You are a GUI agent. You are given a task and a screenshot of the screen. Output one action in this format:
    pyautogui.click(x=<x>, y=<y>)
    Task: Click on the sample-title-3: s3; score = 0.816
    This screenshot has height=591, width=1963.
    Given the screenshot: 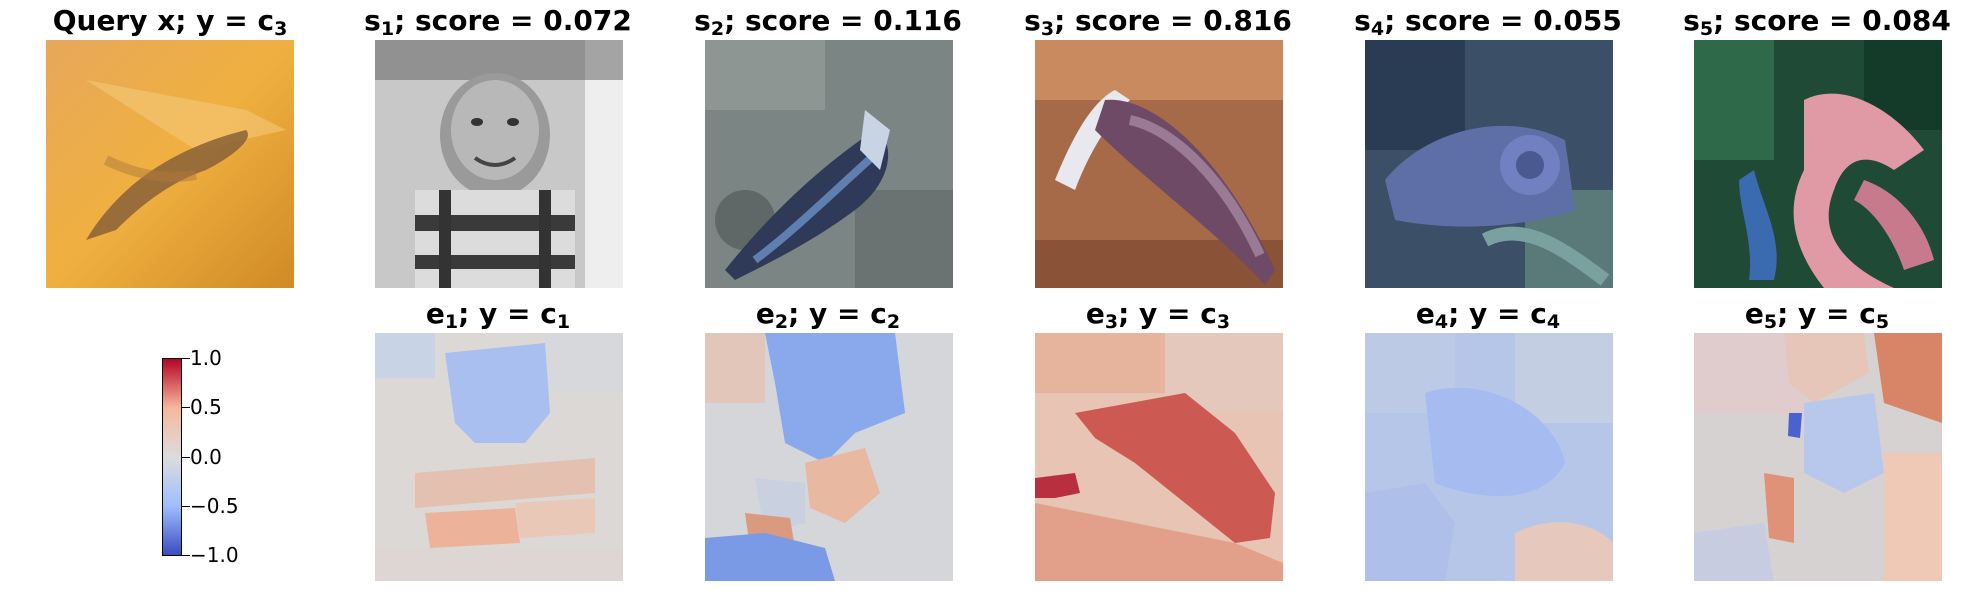 What is the action you would take?
    pyautogui.click(x=1158, y=22)
    